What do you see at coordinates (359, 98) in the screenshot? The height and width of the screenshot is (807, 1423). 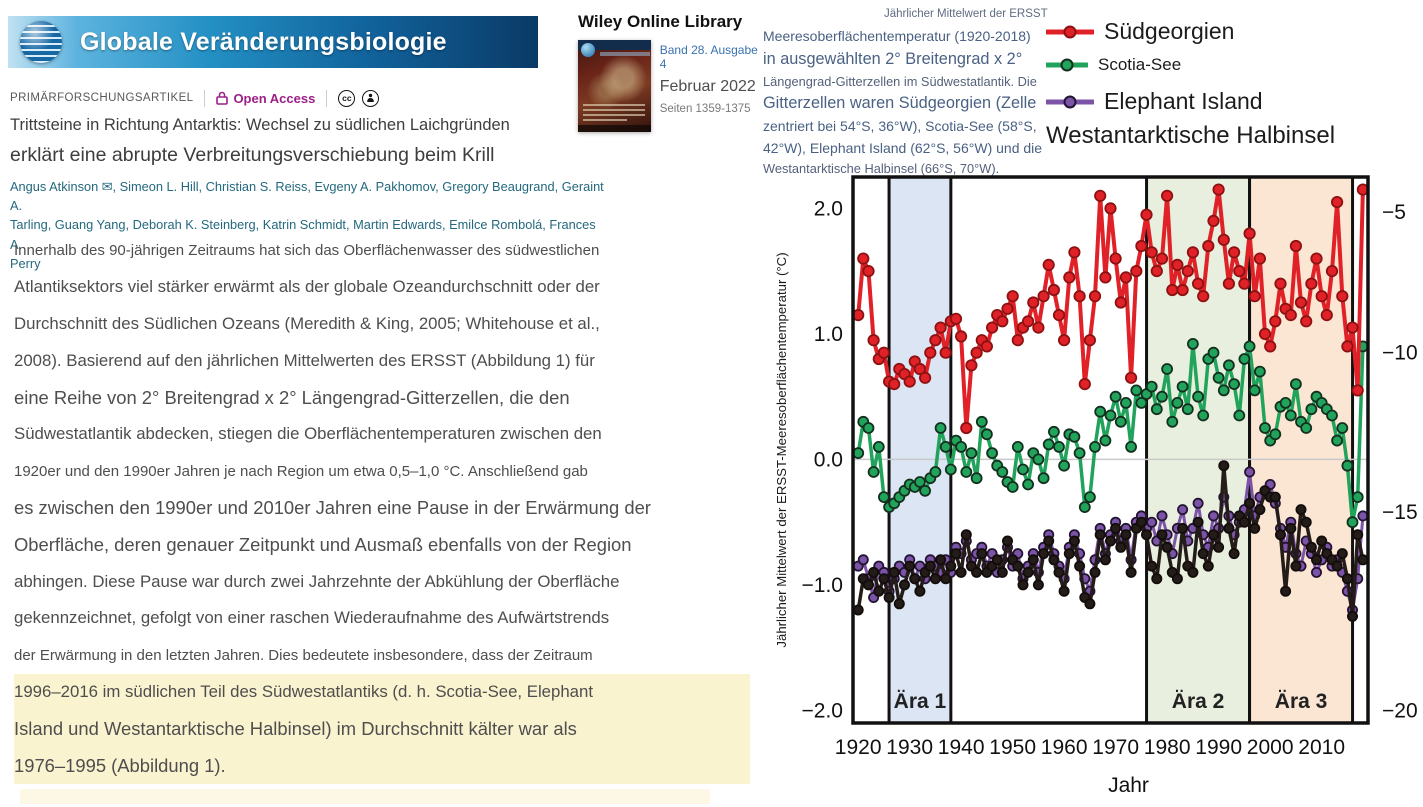 I see `license-icons: cc` at bounding box center [359, 98].